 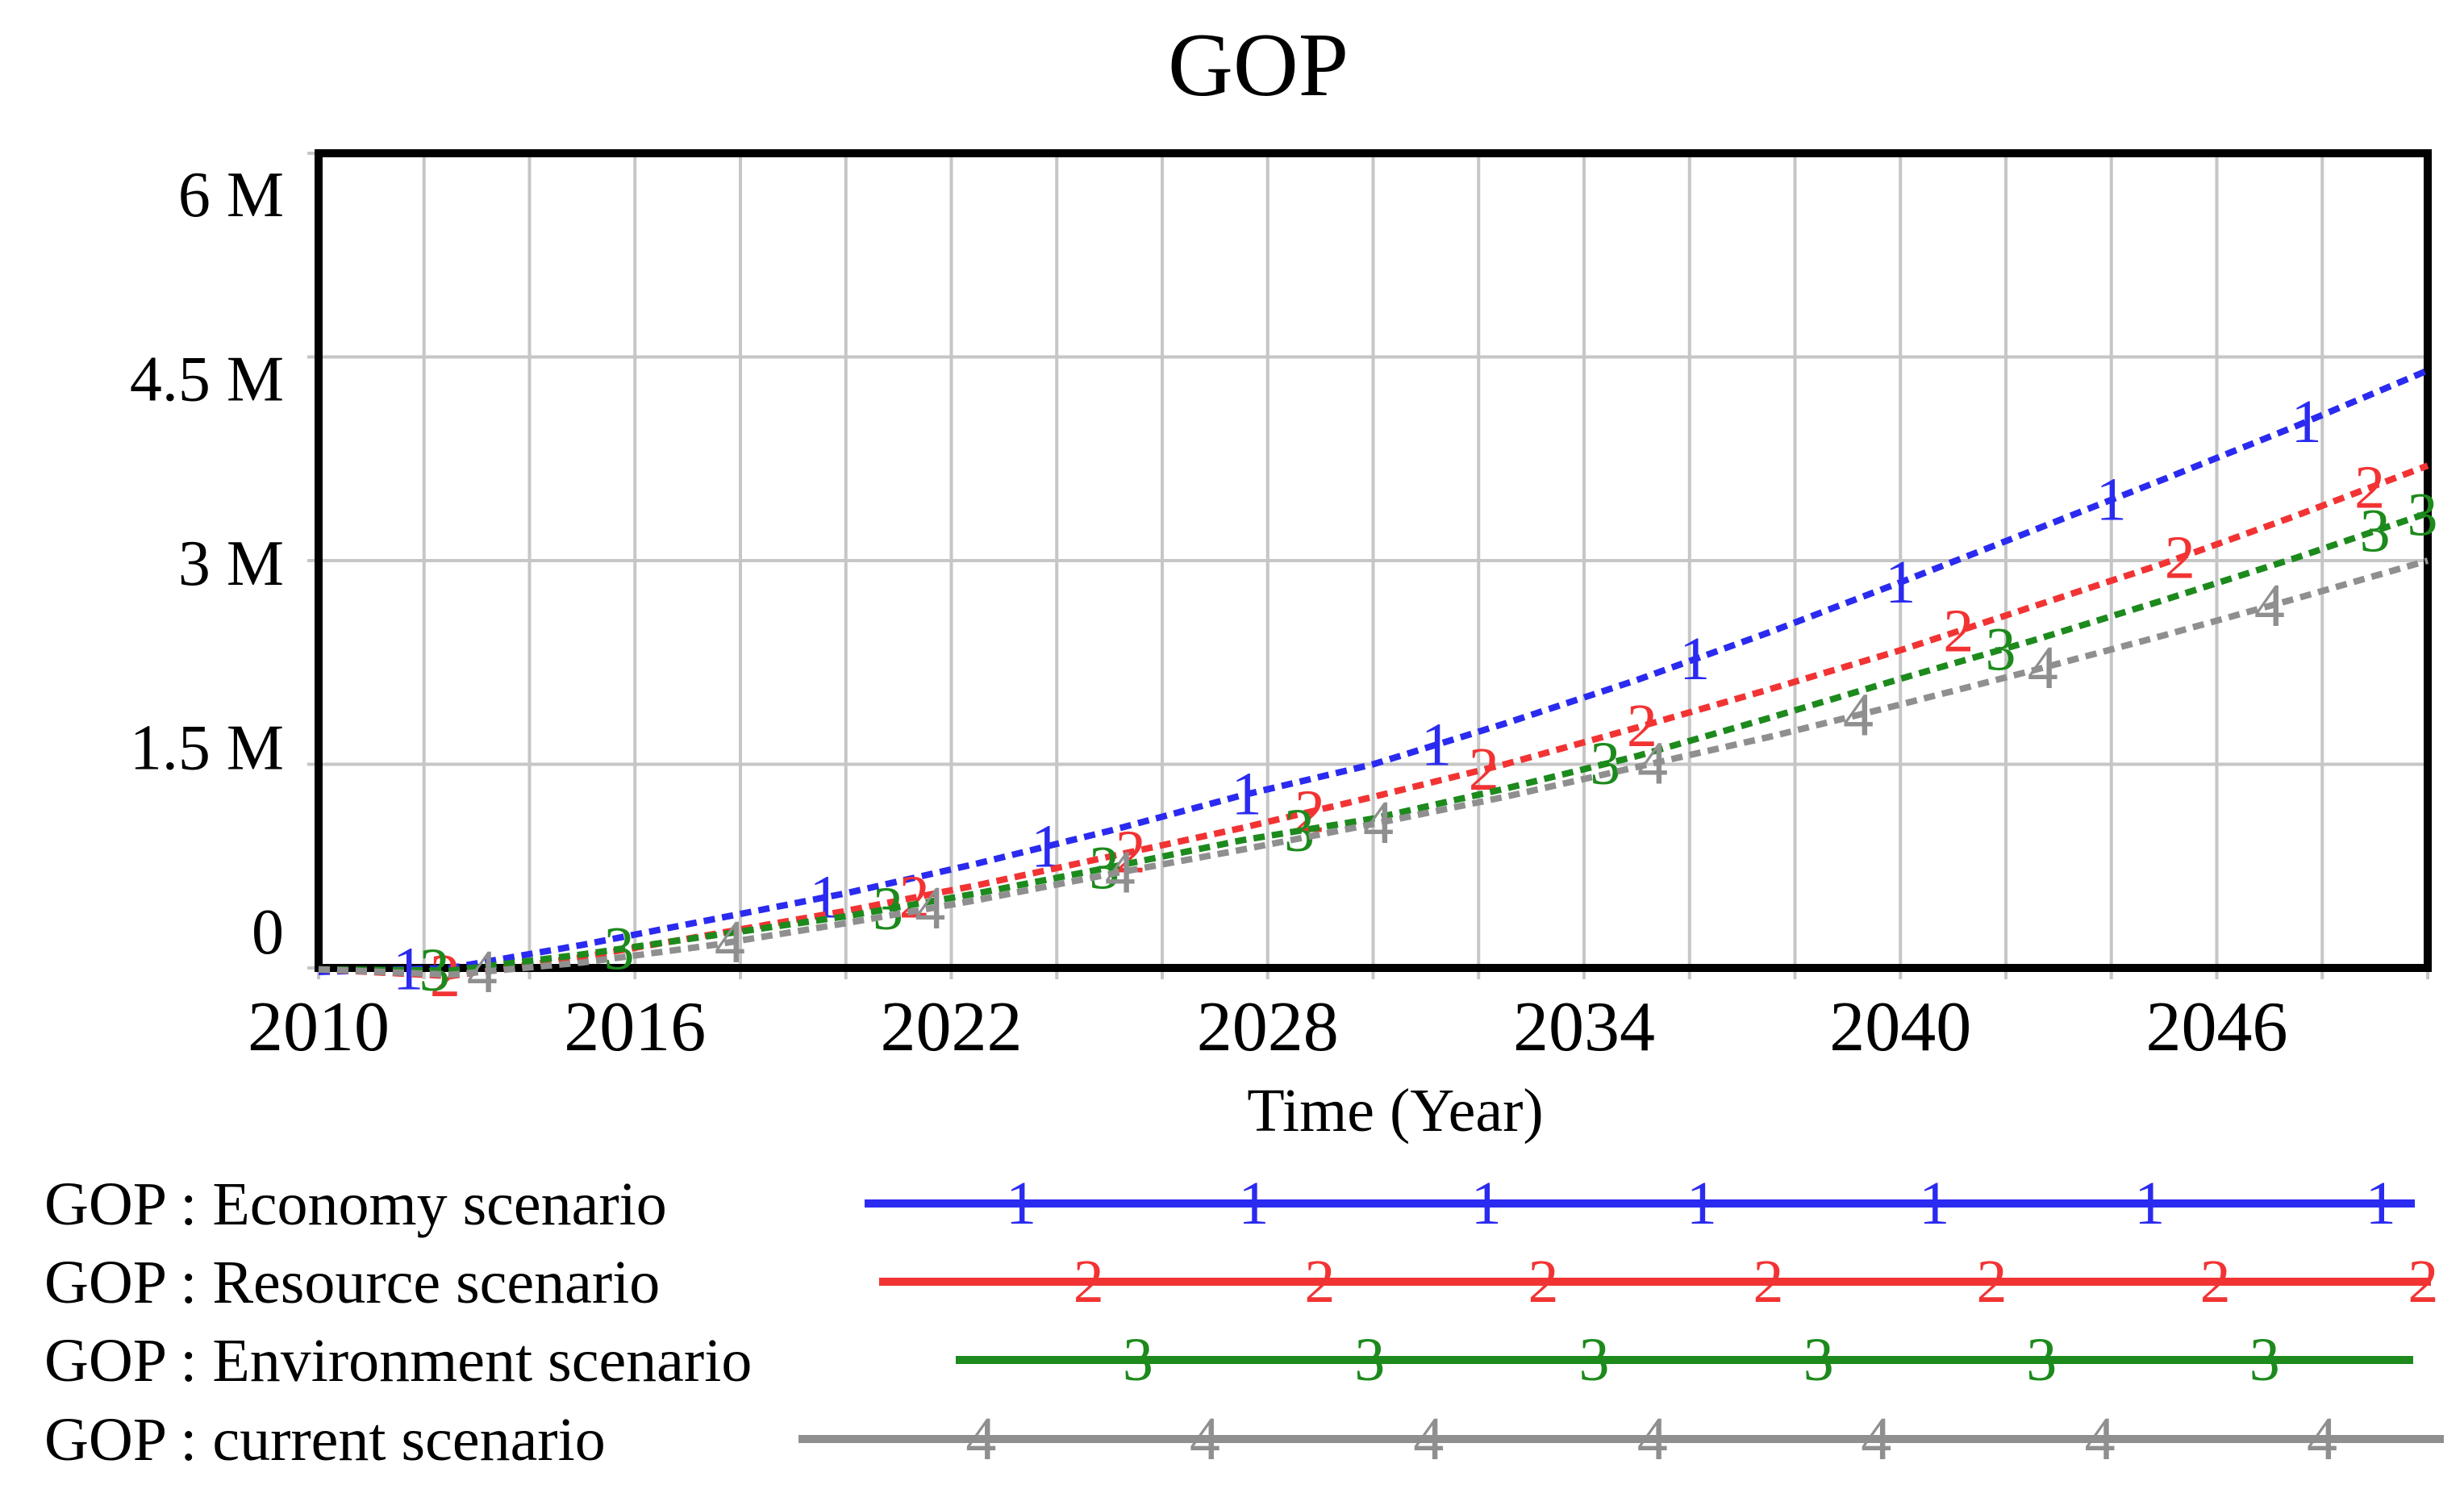 What do you see at coordinates (1395, 1111) in the screenshot?
I see `x-axis-title: Time (Year)` at bounding box center [1395, 1111].